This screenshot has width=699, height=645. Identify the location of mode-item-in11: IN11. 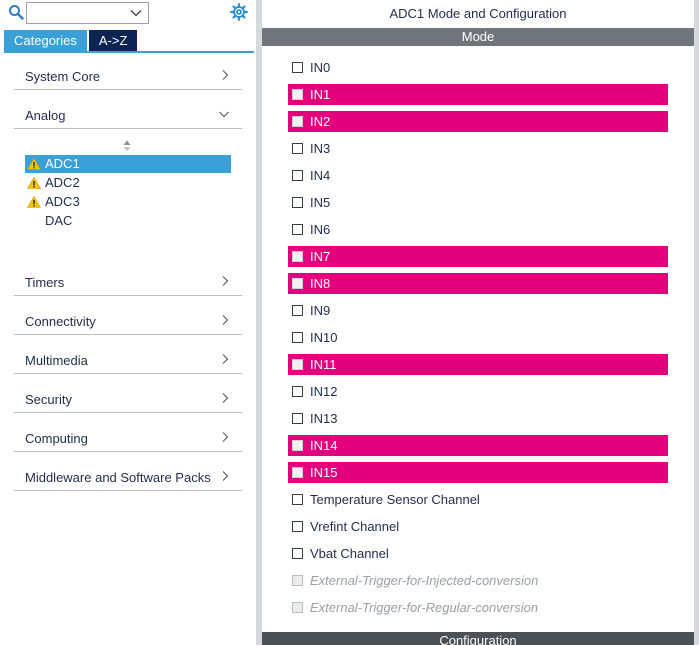
(478, 364).